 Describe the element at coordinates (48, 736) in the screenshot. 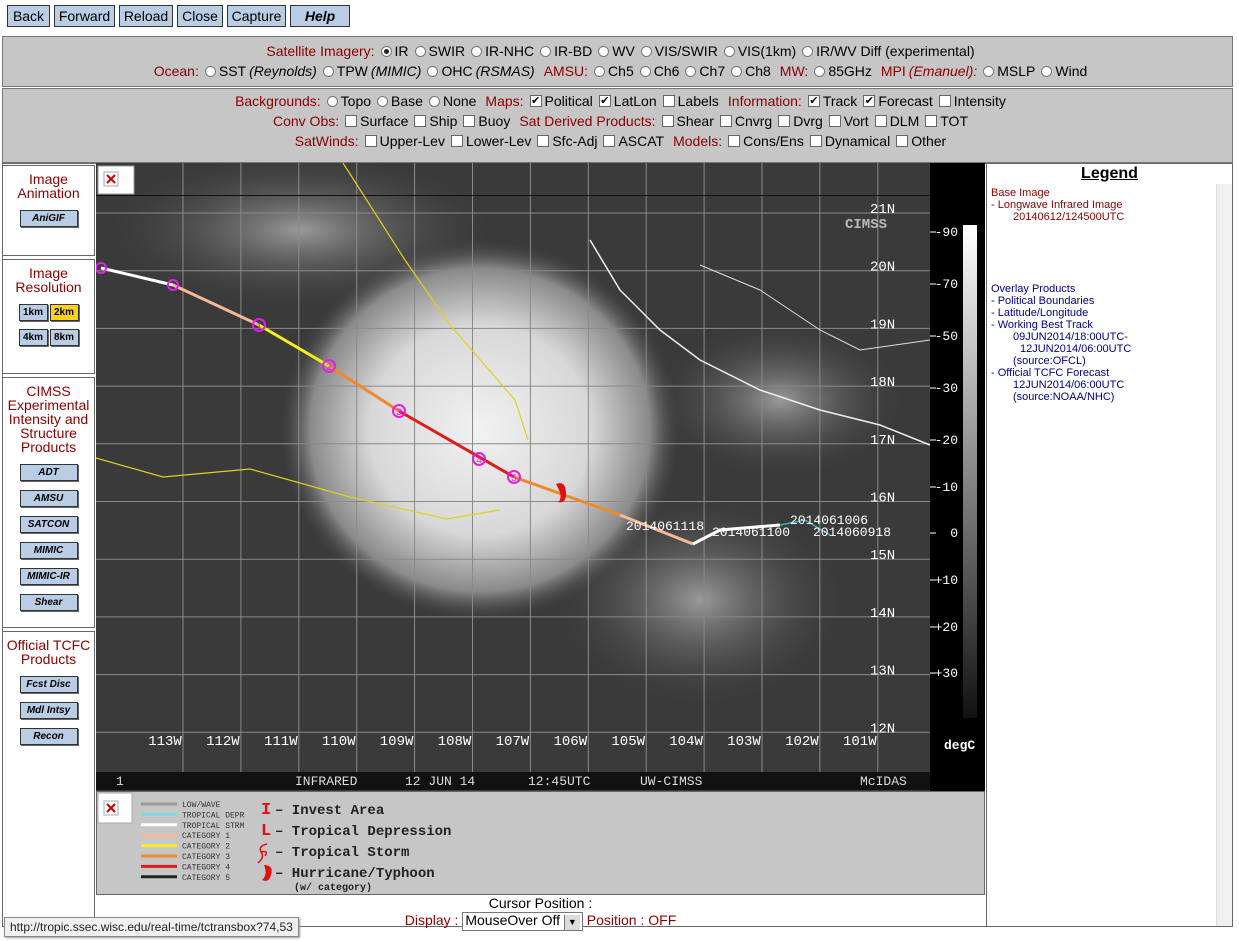

I see `sidebar-button: Recon` at that location.